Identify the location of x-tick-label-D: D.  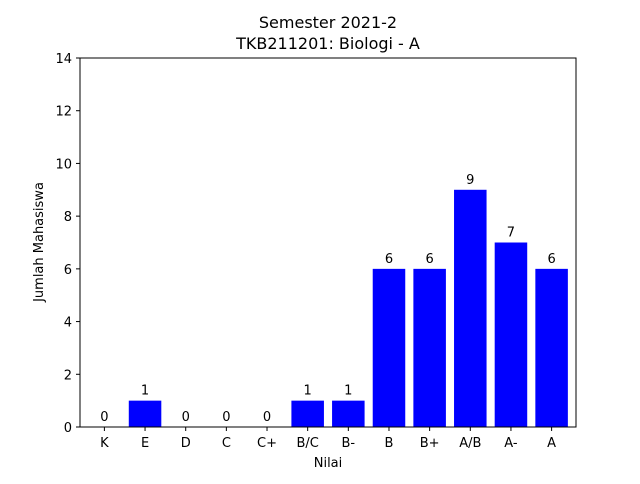
(186, 443).